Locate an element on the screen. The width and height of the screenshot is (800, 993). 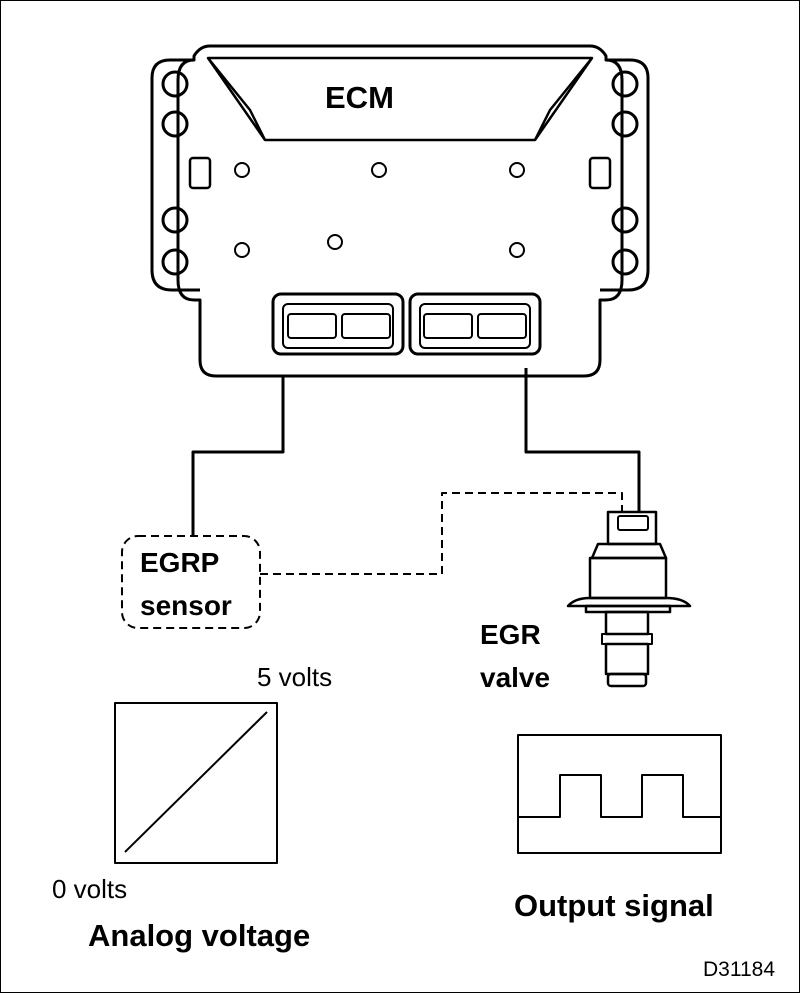
ecm-right-flange is located at coordinates (625, 175).